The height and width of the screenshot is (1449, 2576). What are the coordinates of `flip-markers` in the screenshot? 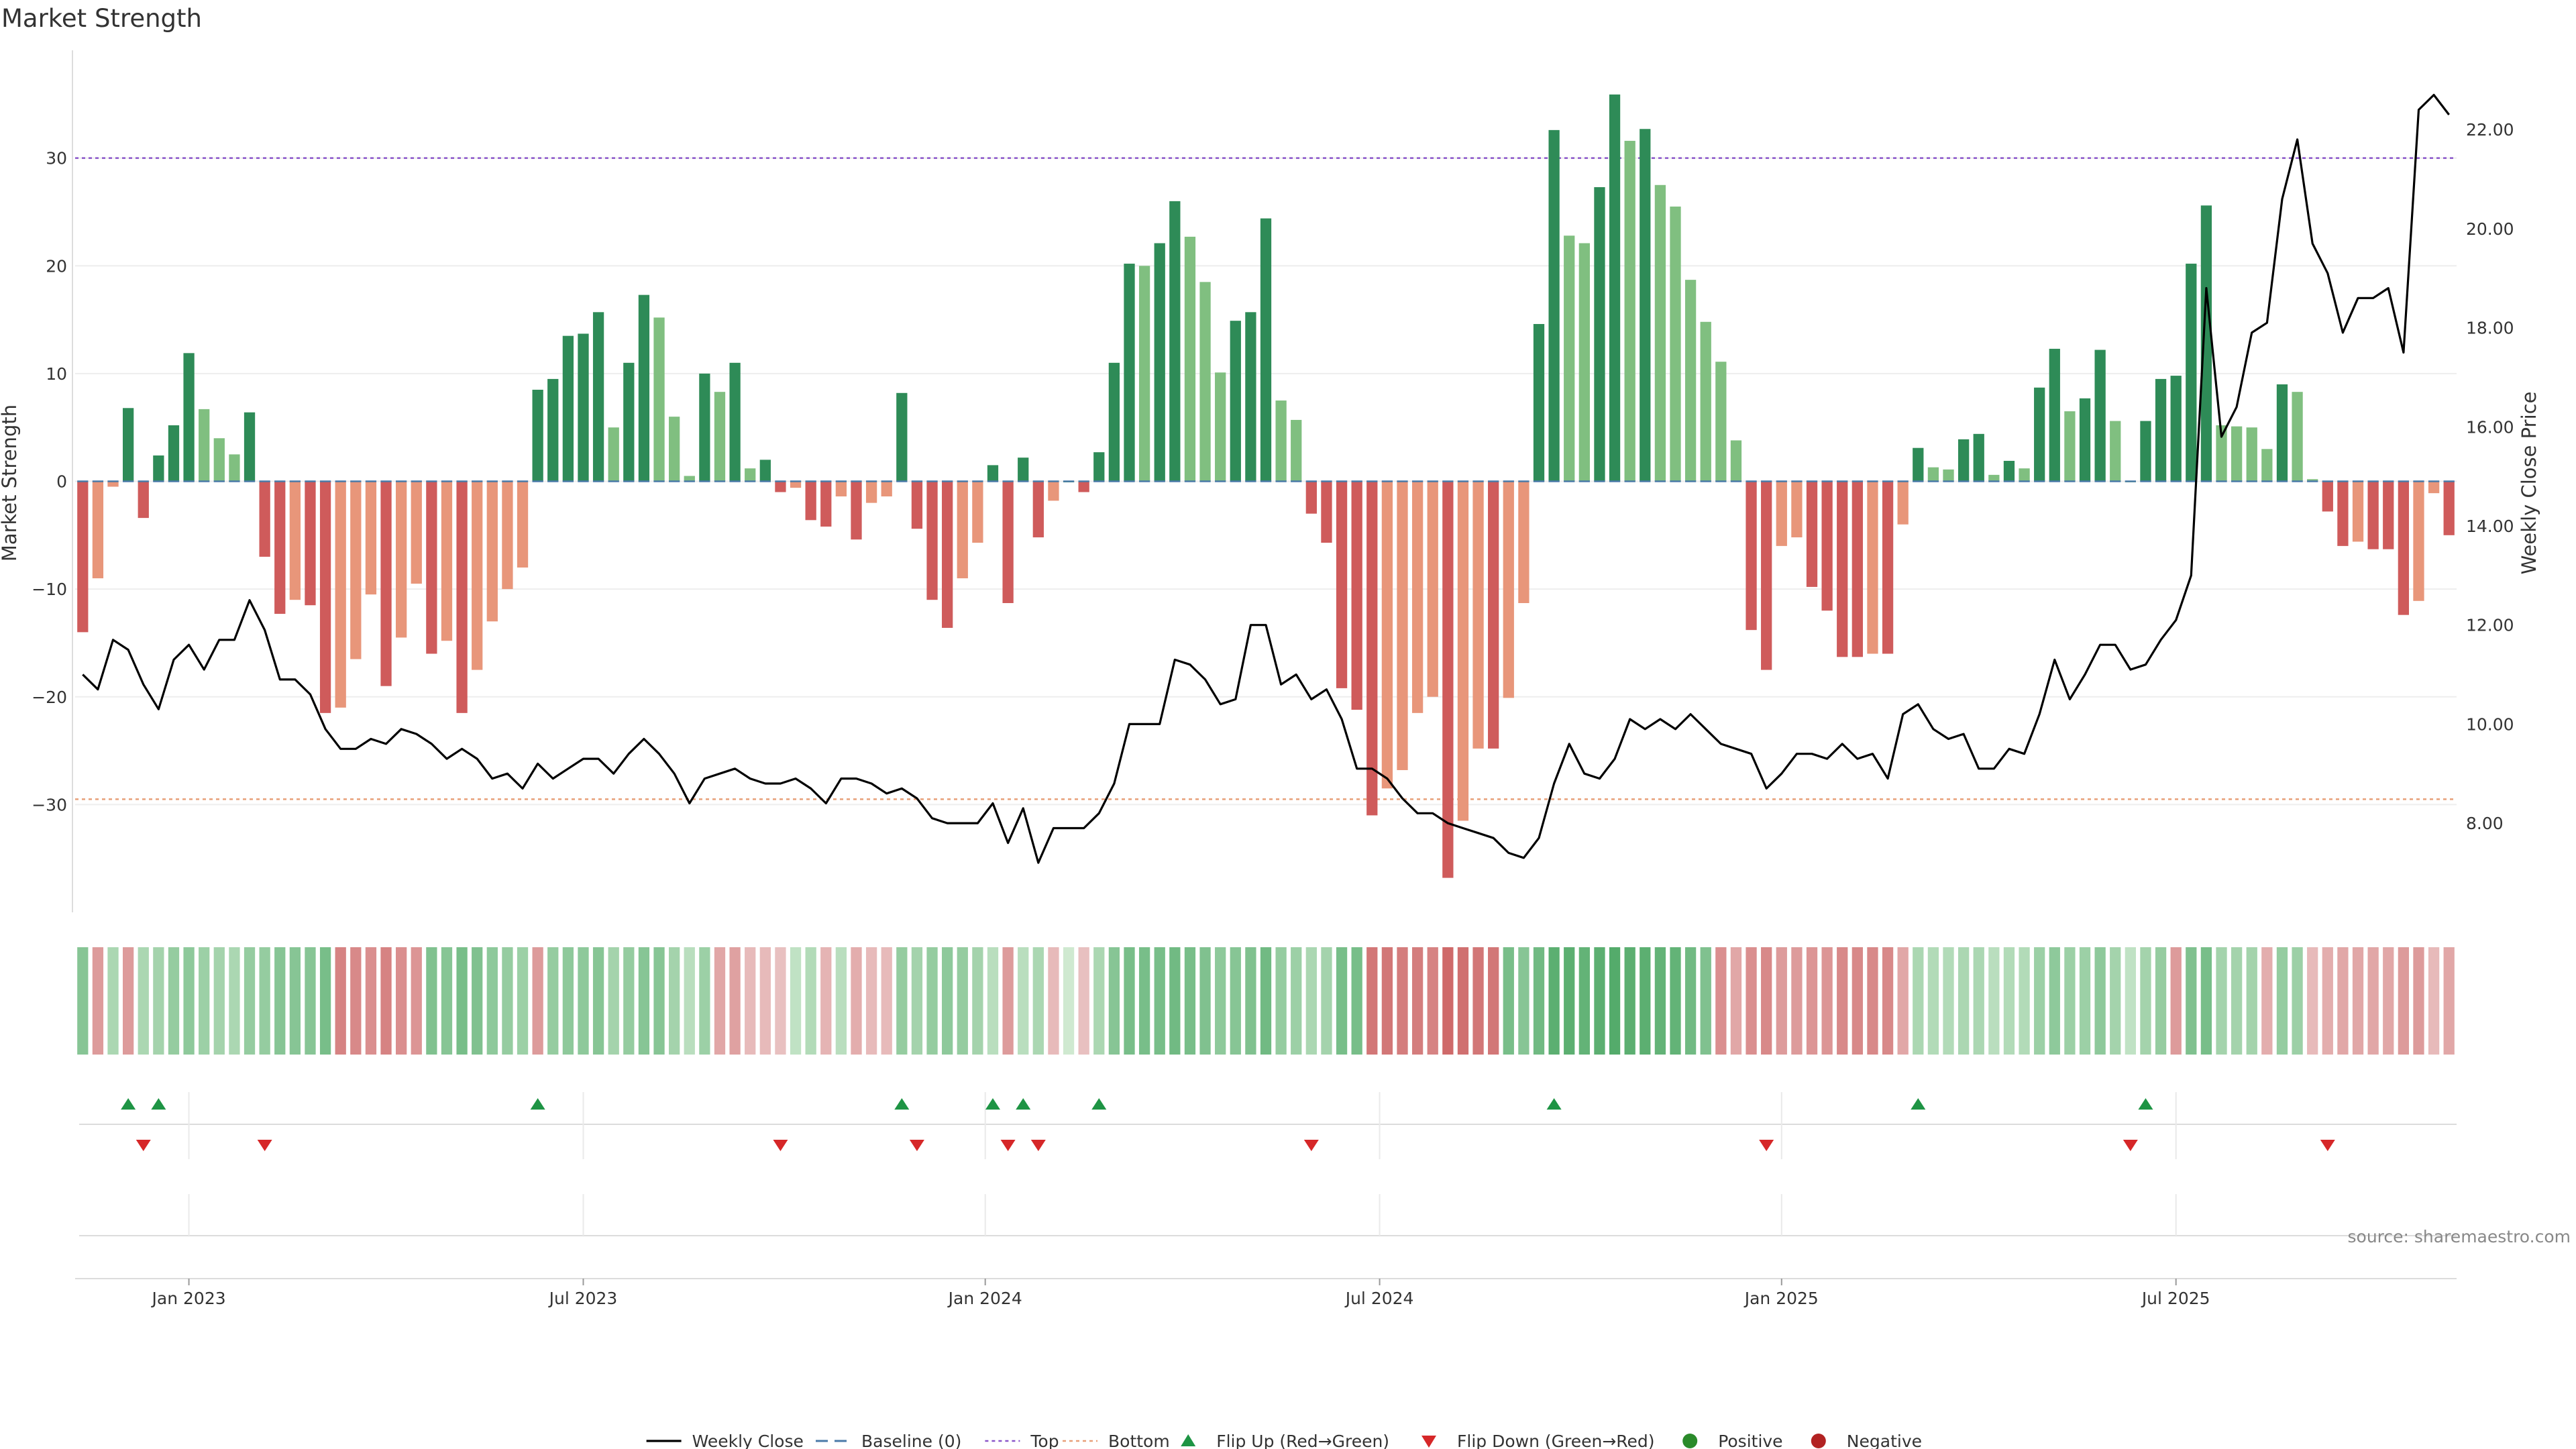 It's located at (1268, 1164).